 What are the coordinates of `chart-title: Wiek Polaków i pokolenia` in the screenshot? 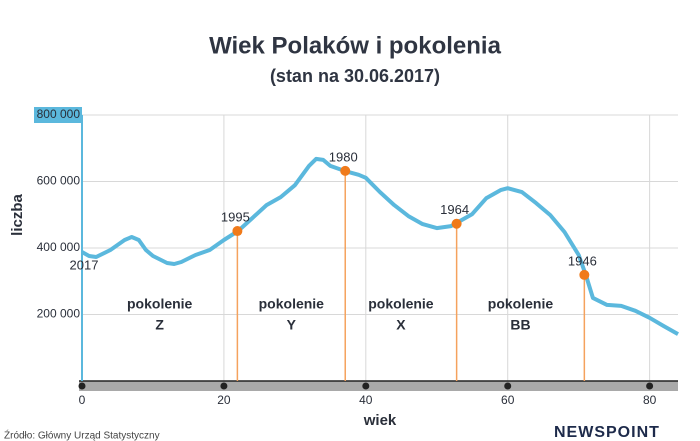 It's located at (355, 45).